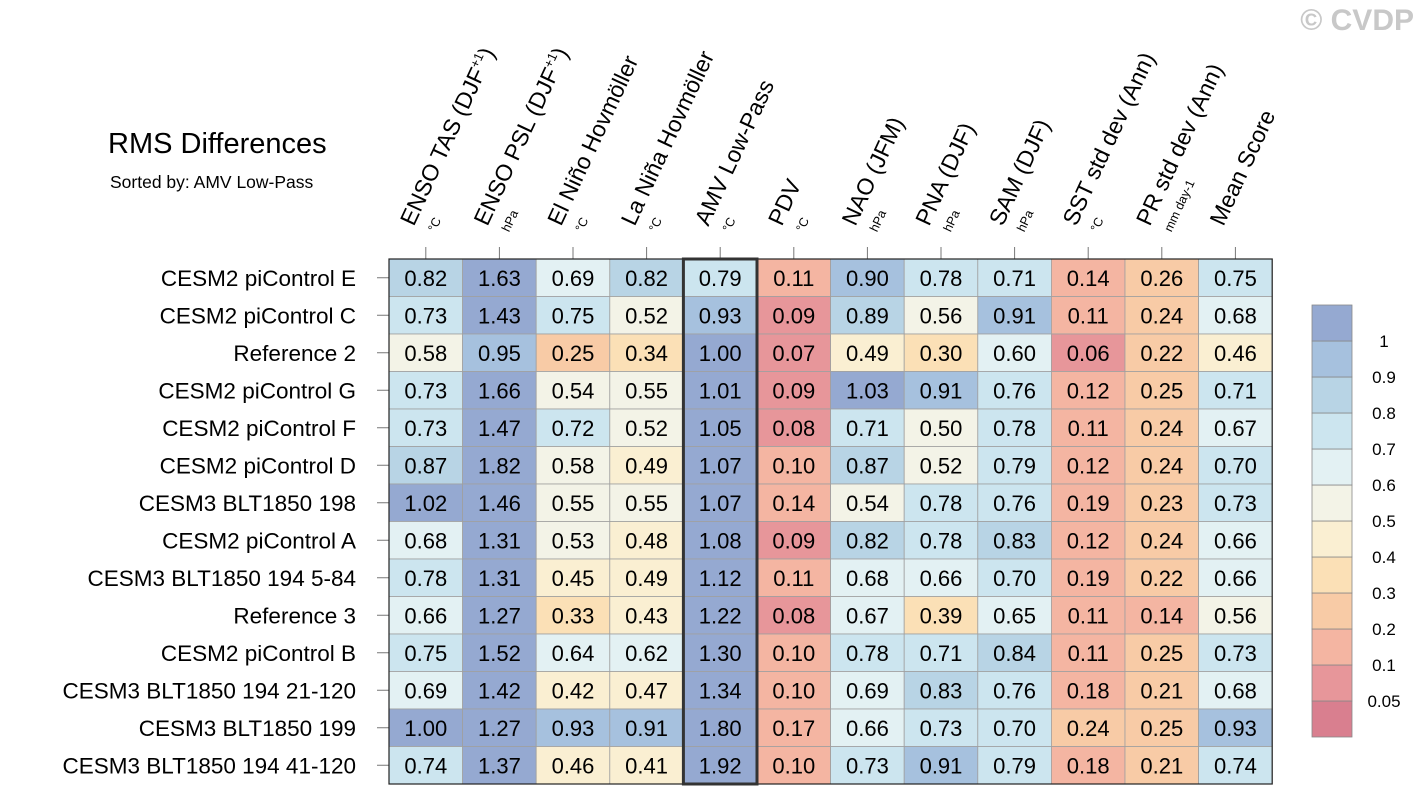 Image resolution: width=1422 pixels, height=804 pixels. I want to click on cell-value: 0.07, so click(793, 353).